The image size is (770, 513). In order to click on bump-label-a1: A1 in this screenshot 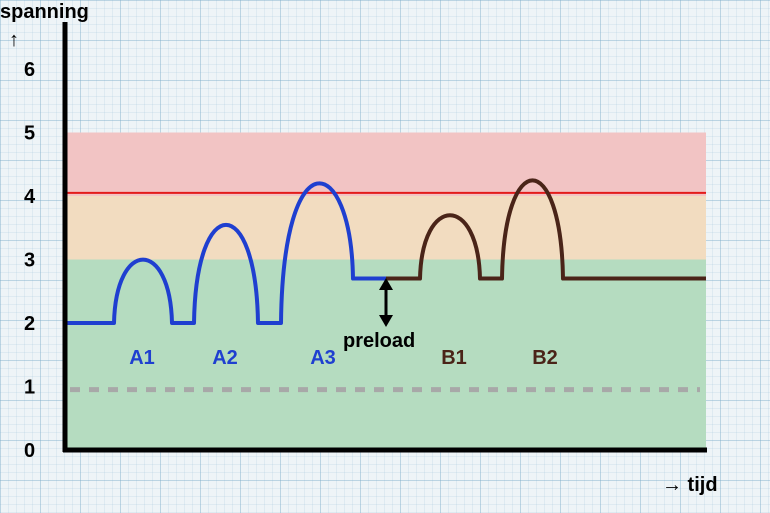, I will do `click(142, 358)`.